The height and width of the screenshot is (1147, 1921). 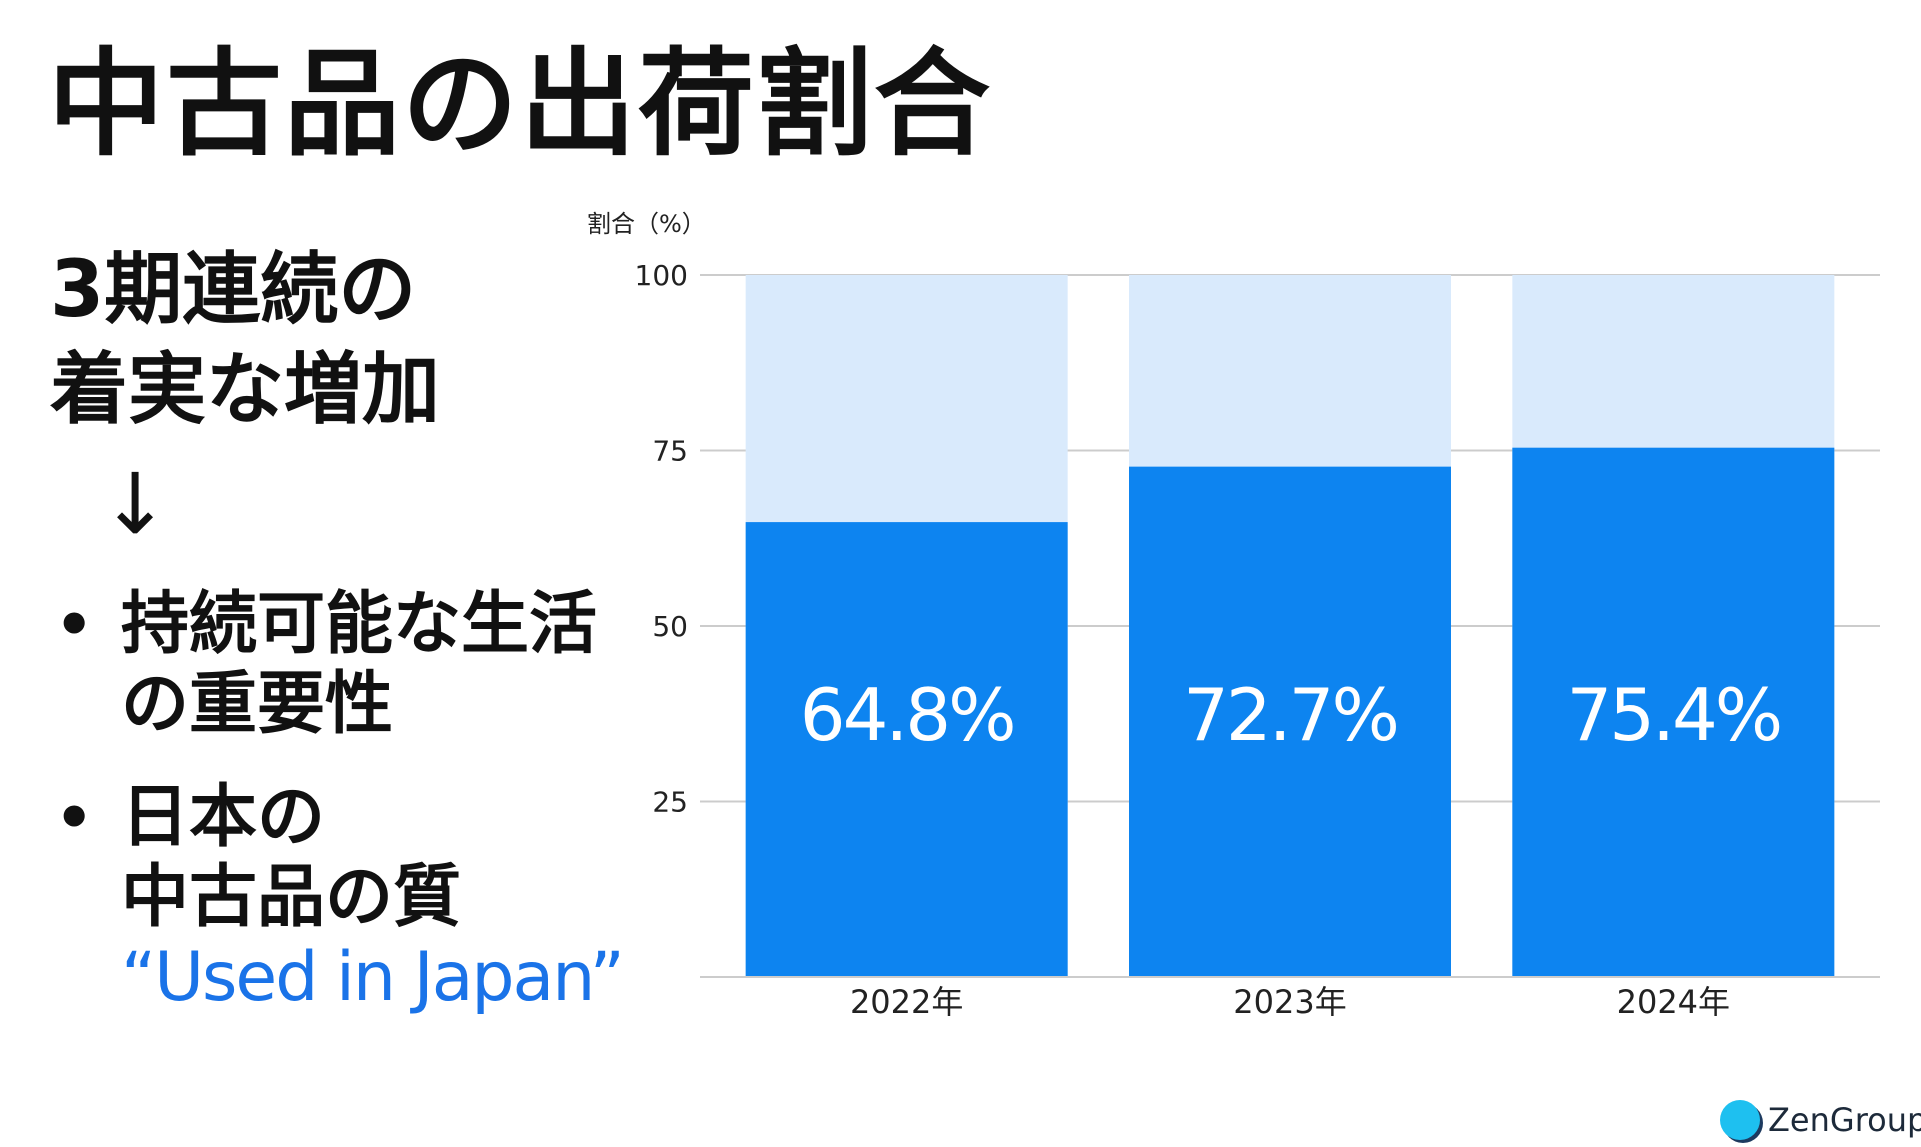 I want to click on bullet-2-accent: “Used in Japan”, so click(x=373, y=977).